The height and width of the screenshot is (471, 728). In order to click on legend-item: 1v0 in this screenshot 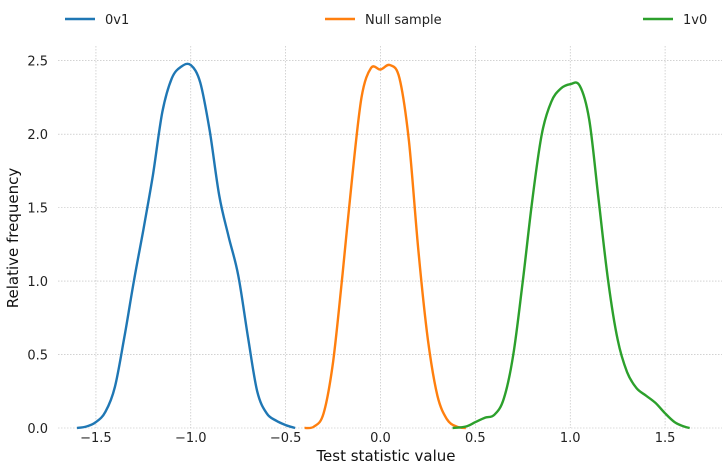, I will do `click(675, 20)`.